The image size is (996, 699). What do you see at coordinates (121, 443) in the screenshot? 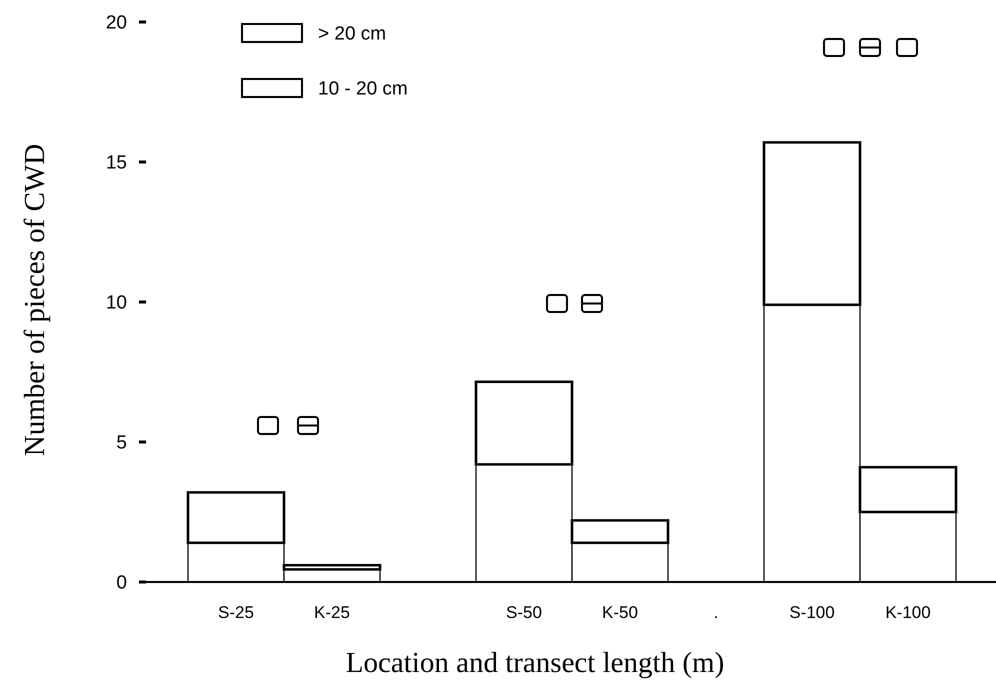
I see `y-tick-label: 5` at bounding box center [121, 443].